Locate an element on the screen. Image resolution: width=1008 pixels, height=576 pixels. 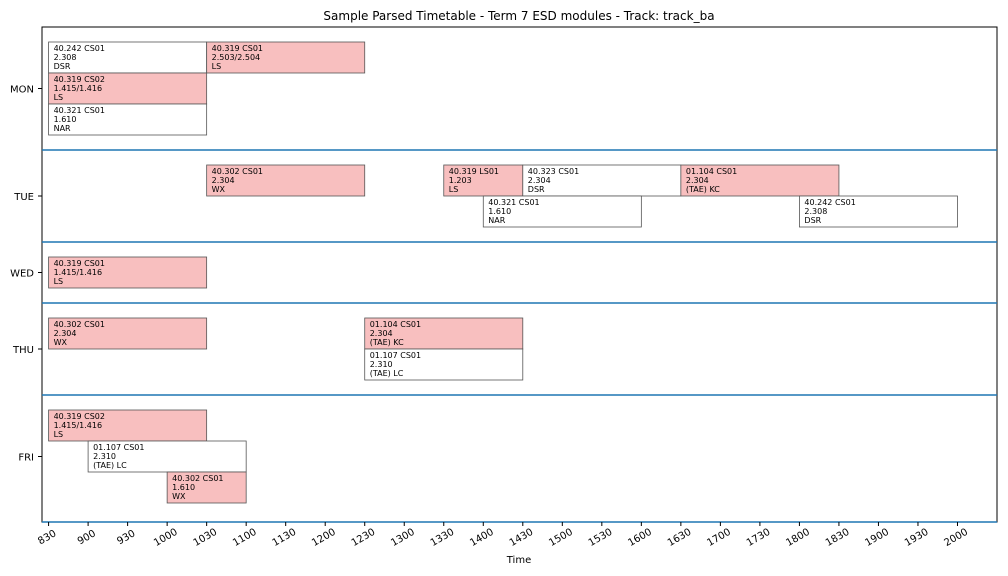
x-tick-label: 1500 is located at coordinates (561, 538).